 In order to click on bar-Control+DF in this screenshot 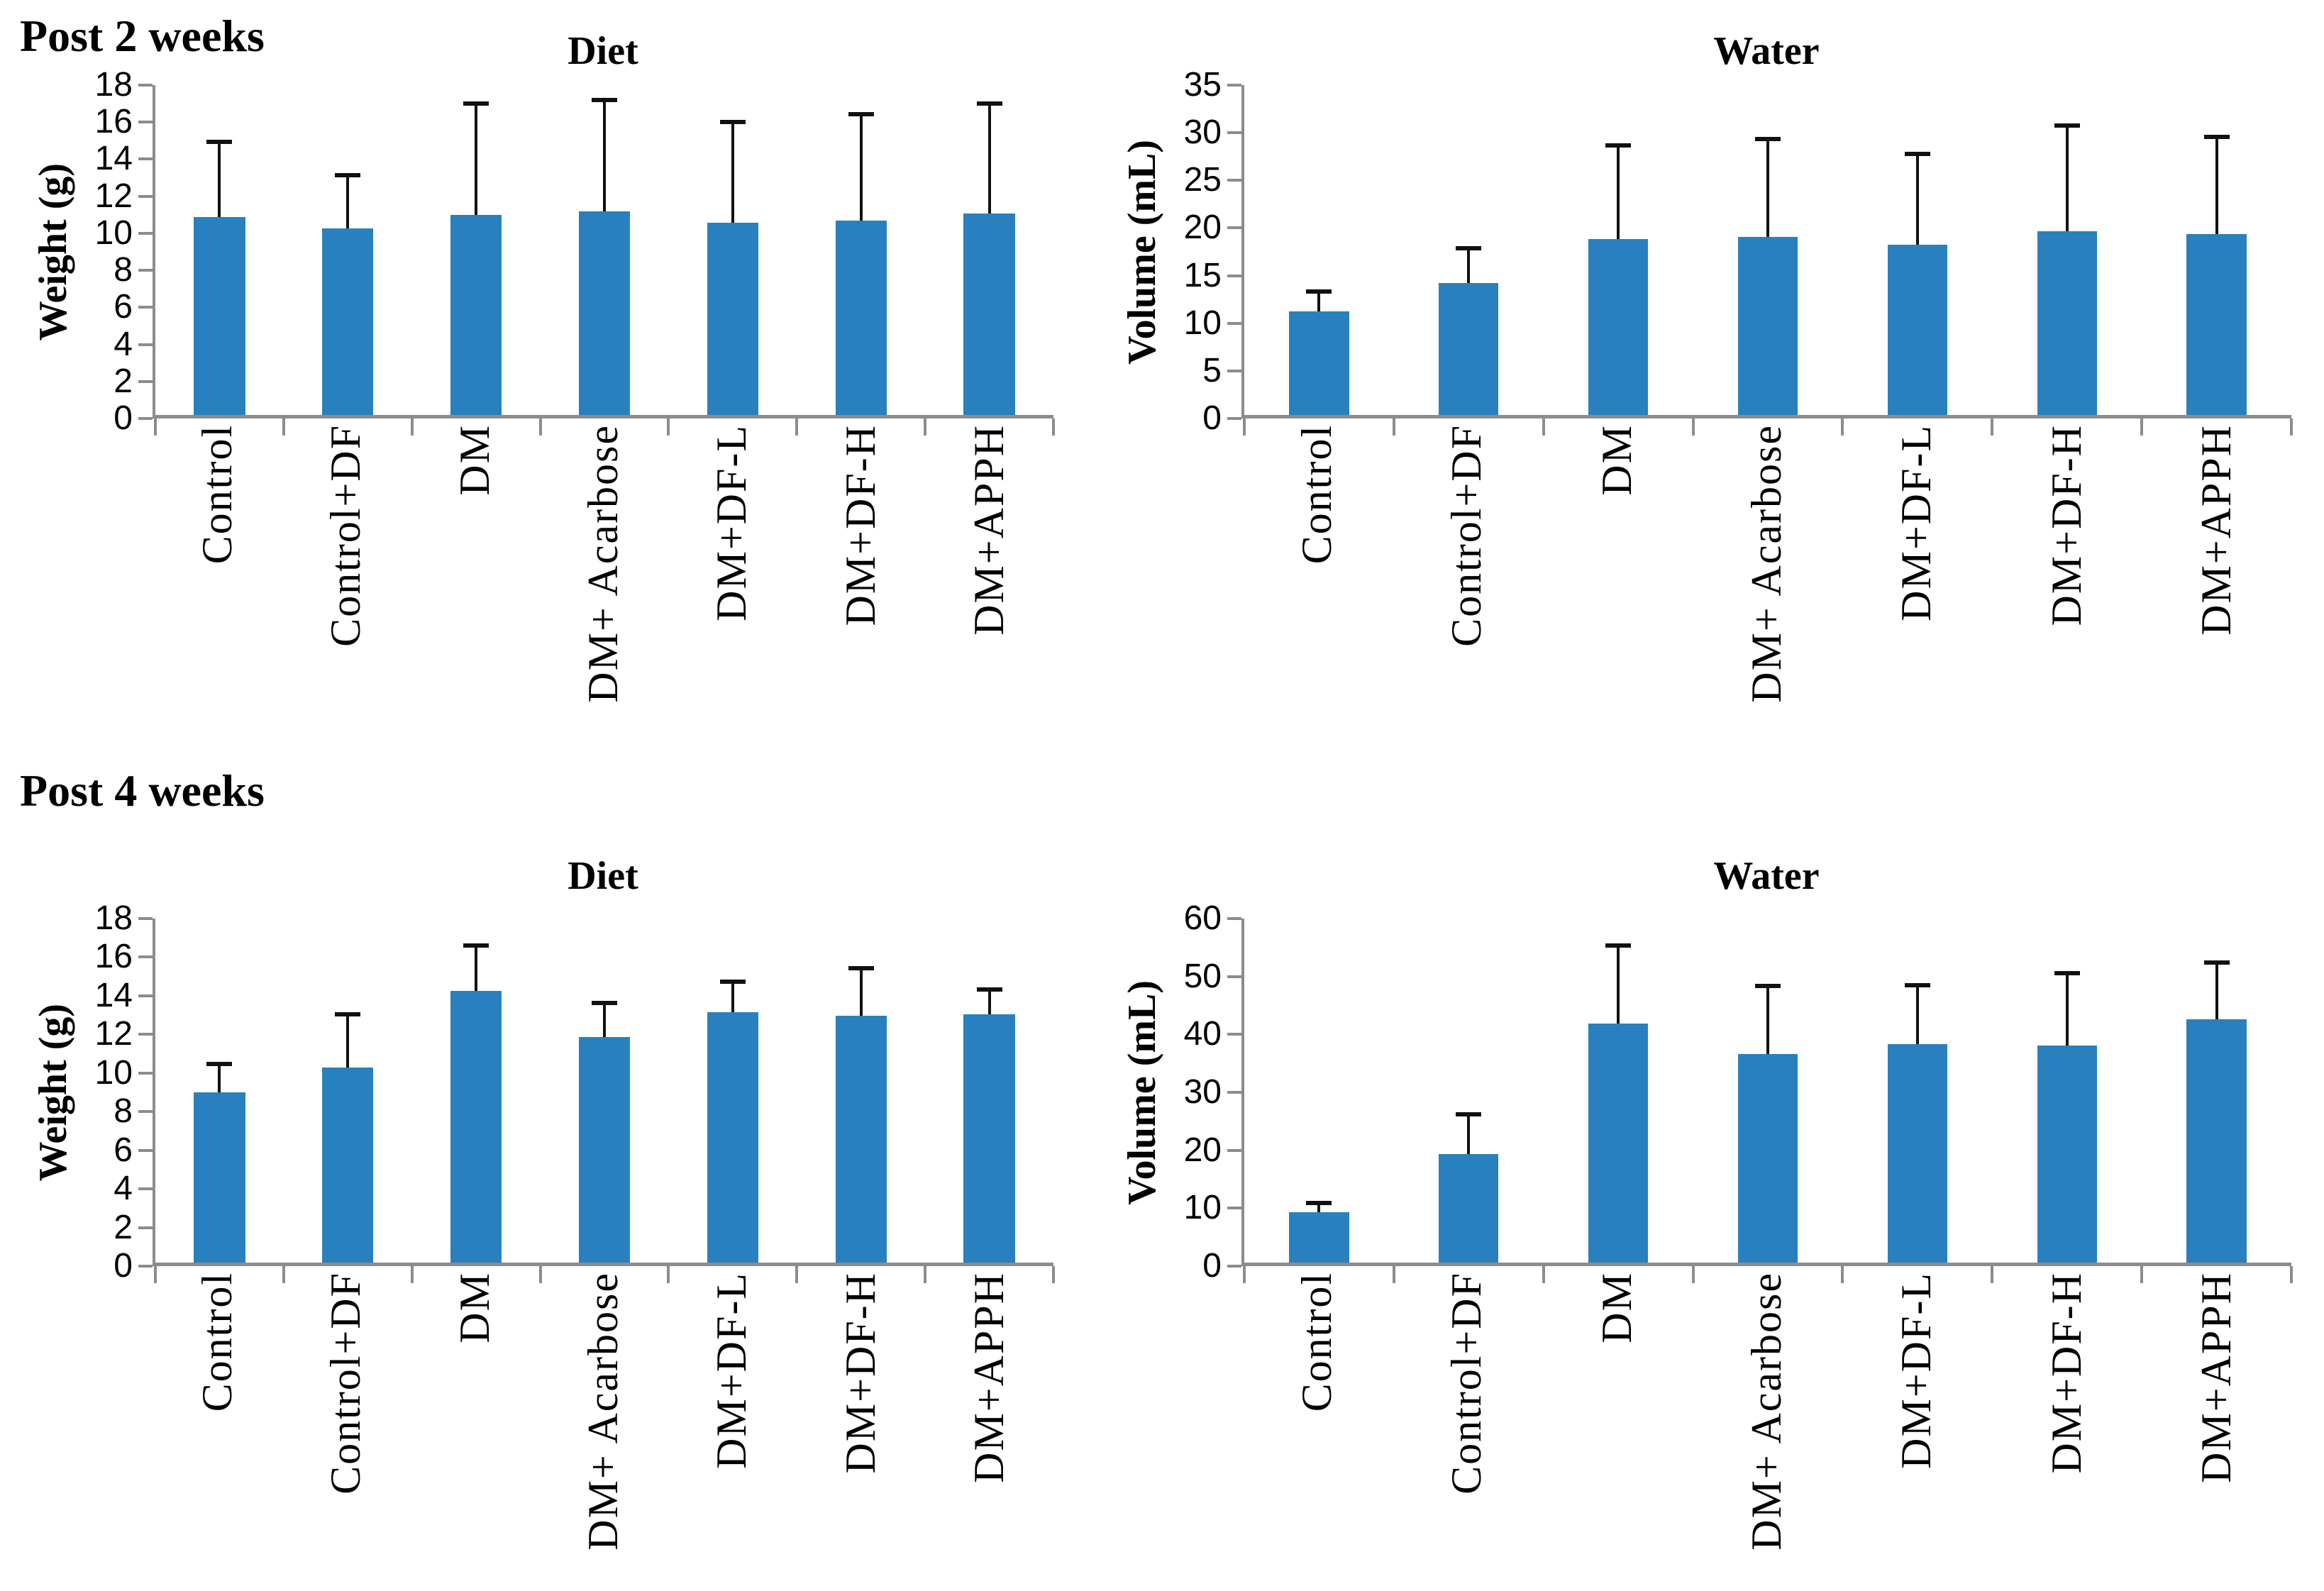, I will do `click(1469, 1208)`.